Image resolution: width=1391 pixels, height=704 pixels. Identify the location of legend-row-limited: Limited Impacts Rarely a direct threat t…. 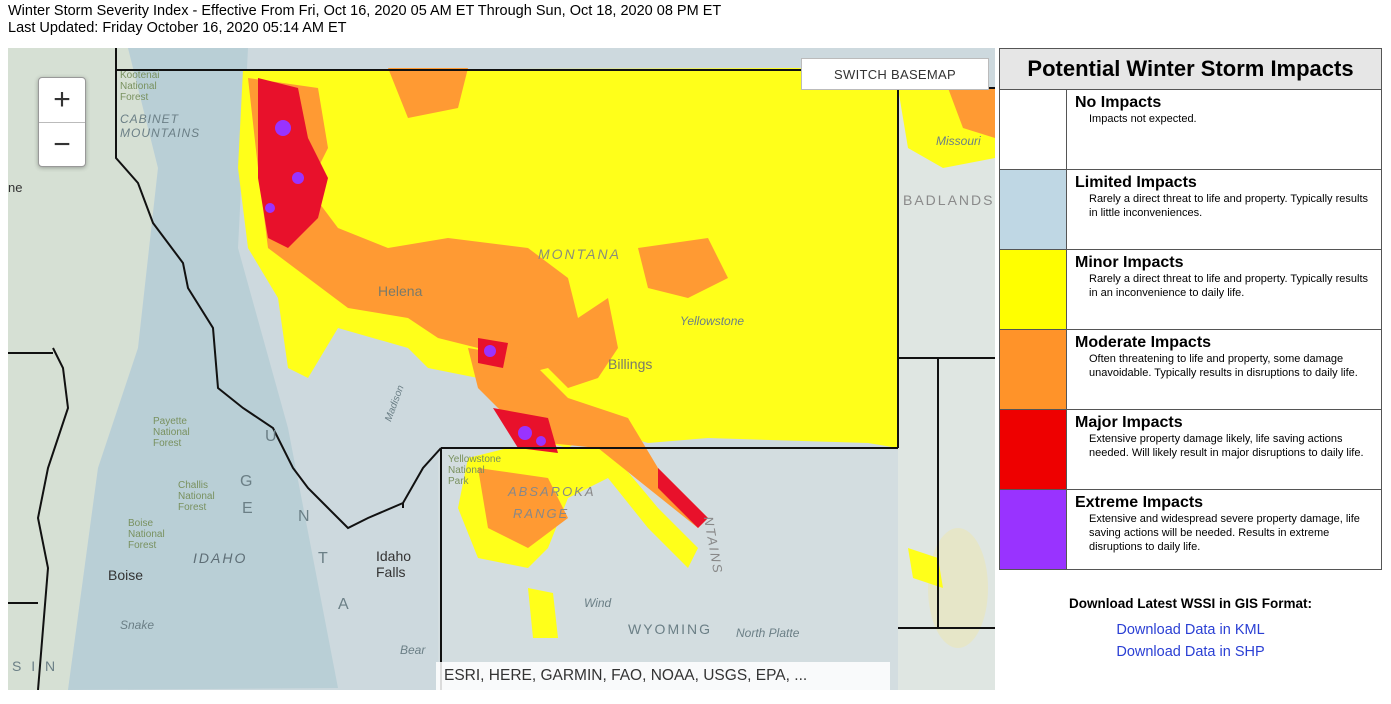
(1190, 210).